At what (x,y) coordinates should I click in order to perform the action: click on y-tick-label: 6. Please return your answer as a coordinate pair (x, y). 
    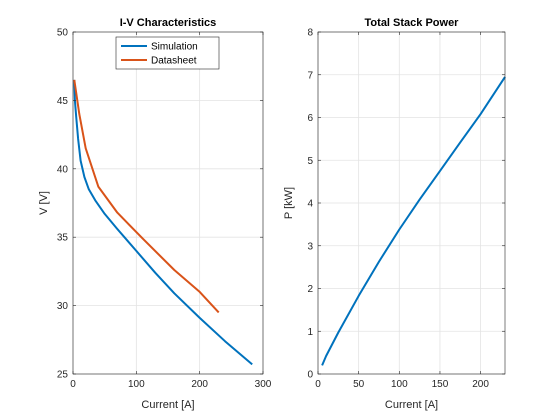
    Looking at the image, I should click on (310, 118).